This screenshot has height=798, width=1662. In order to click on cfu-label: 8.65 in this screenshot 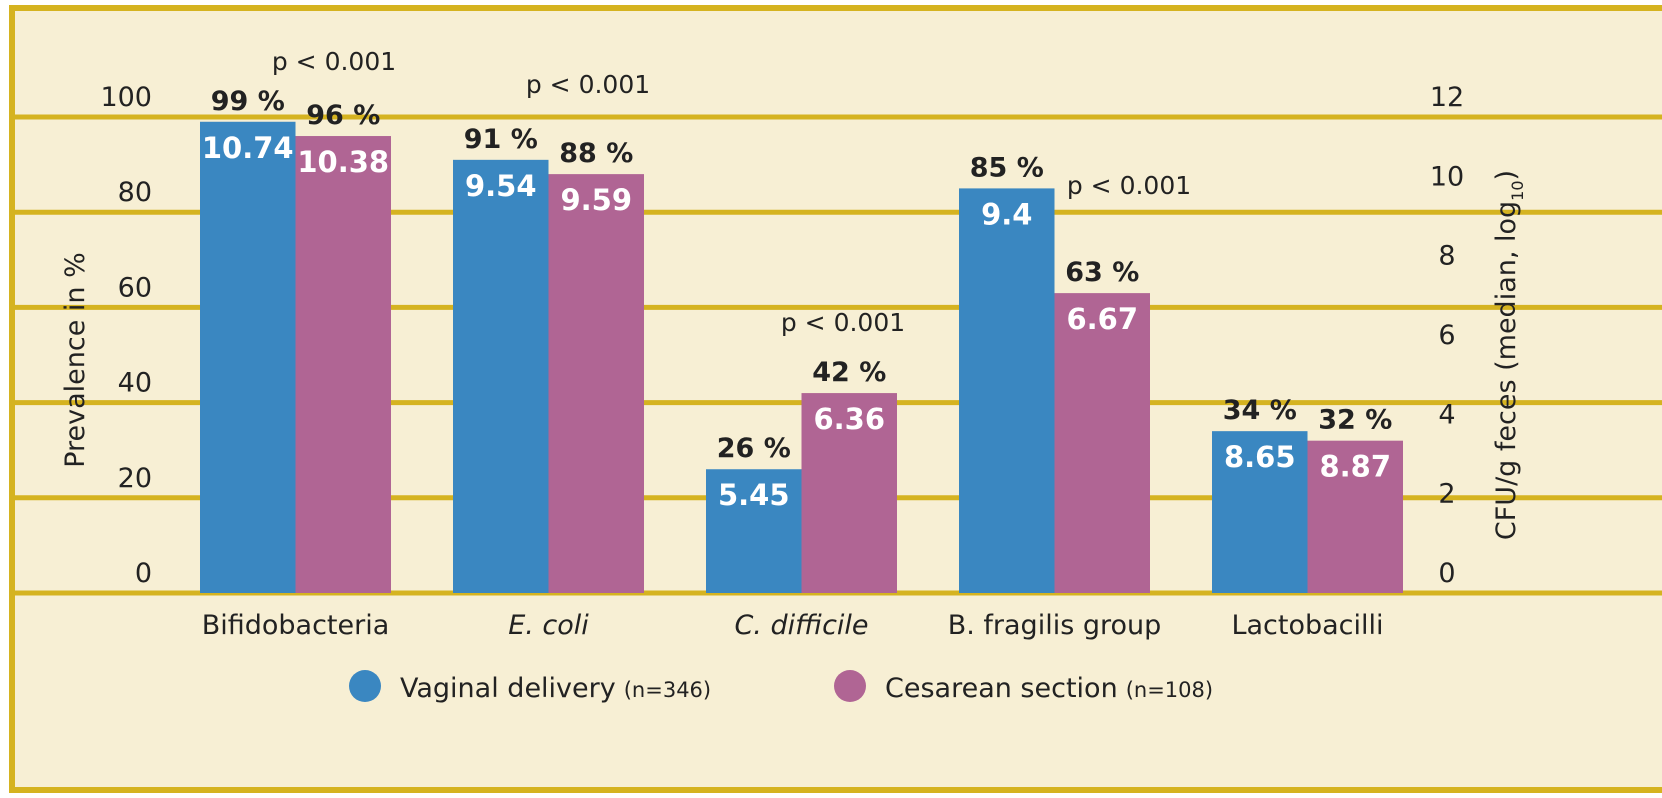, I will do `click(1260, 457)`.